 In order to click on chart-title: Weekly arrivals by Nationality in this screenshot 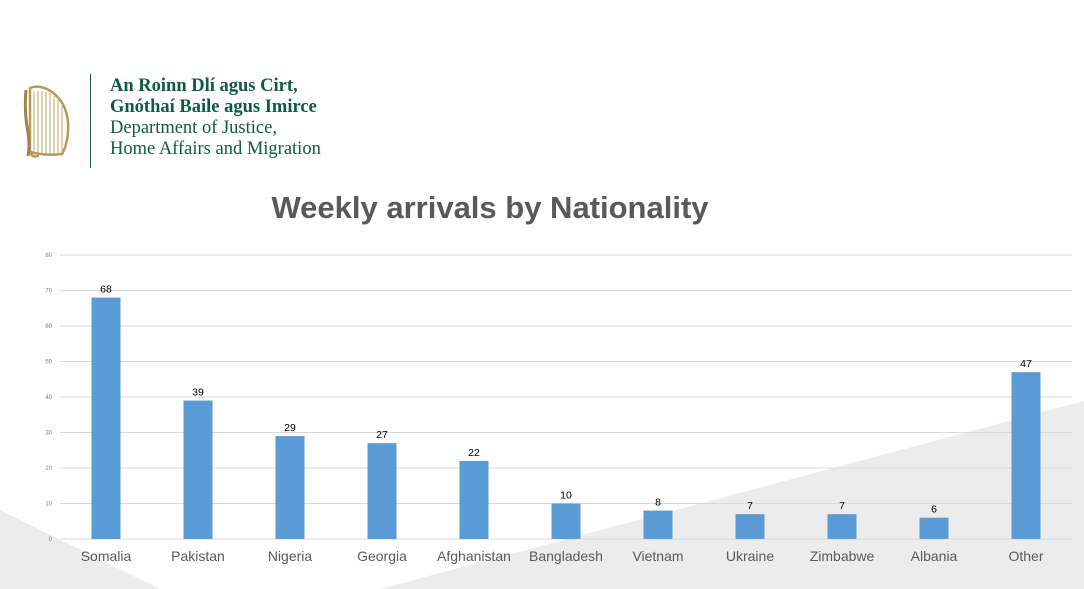, I will do `click(490, 207)`.